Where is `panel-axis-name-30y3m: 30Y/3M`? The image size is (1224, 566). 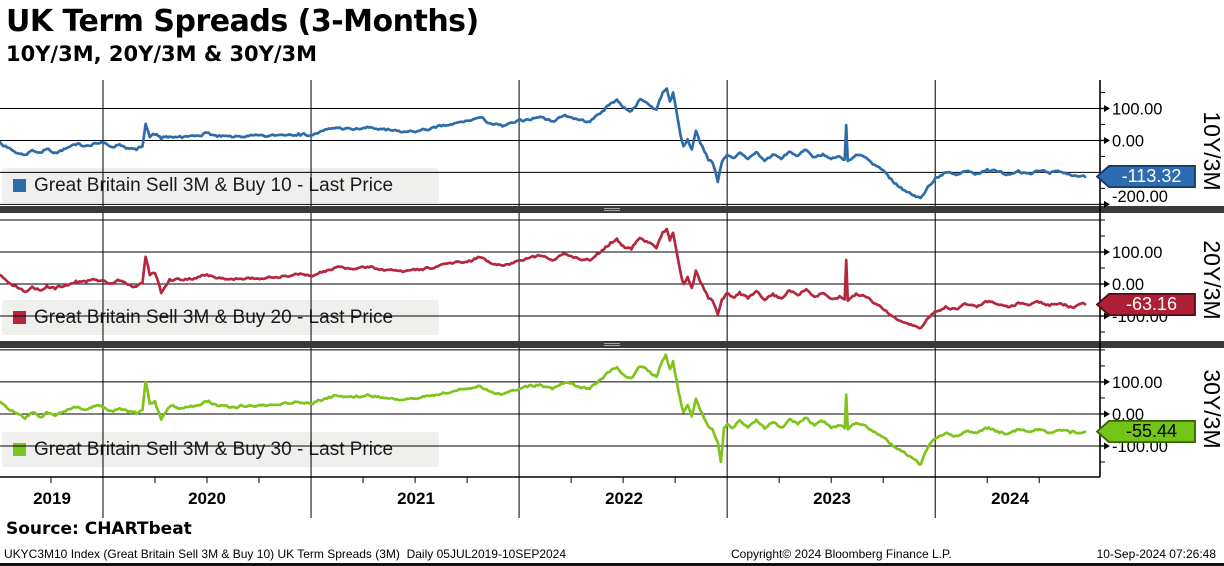 panel-axis-name-30y3m: 30Y/3M is located at coordinates (1211, 409).